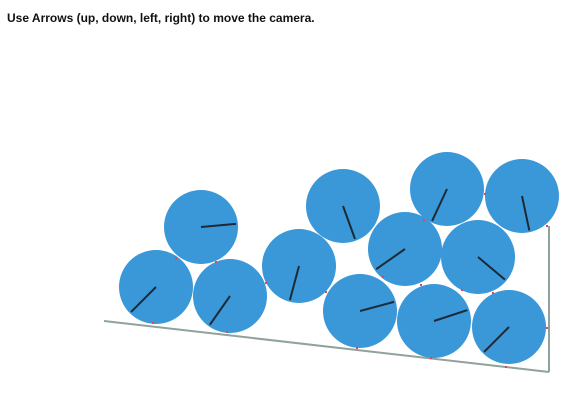  Describe the element at coordinates (349, 222) in the screenshot. I see `ball-5-spoke` at that location.